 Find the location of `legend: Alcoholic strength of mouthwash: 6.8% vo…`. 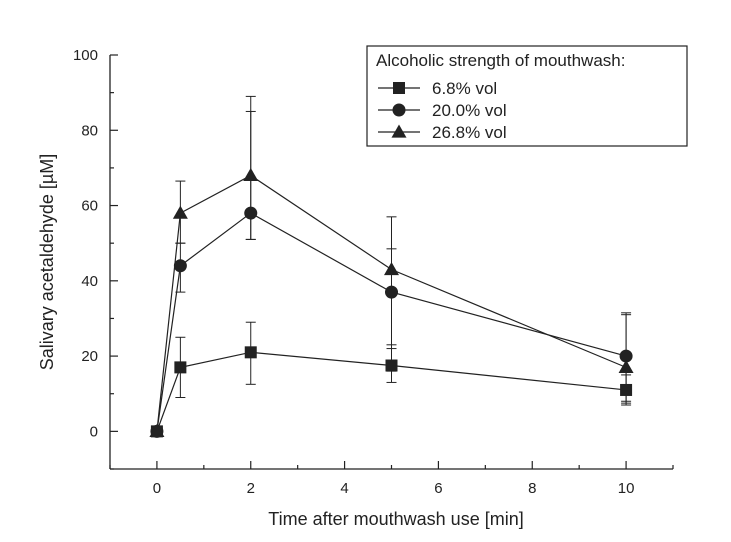

legend: Alcoholic strength of mouthwash: 6.8% vo… is located at coordinates (527, 96).